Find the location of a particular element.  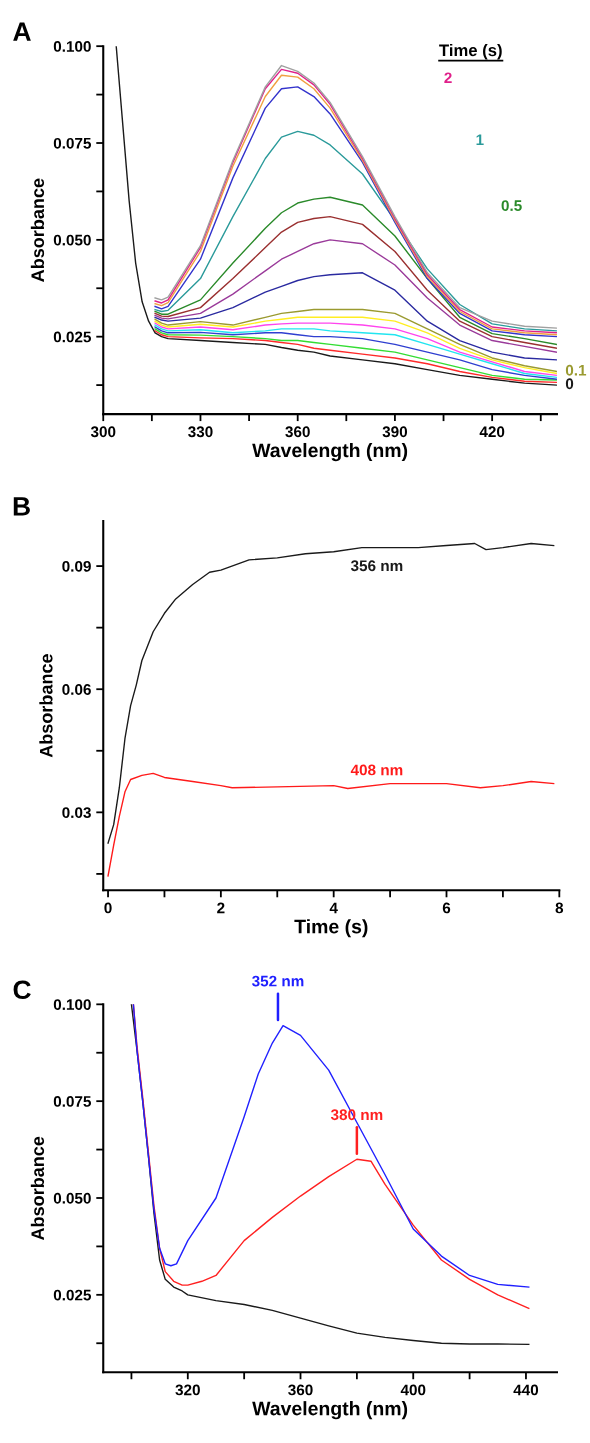

x-tick-label: 0 is located at coordinates (108, 908).